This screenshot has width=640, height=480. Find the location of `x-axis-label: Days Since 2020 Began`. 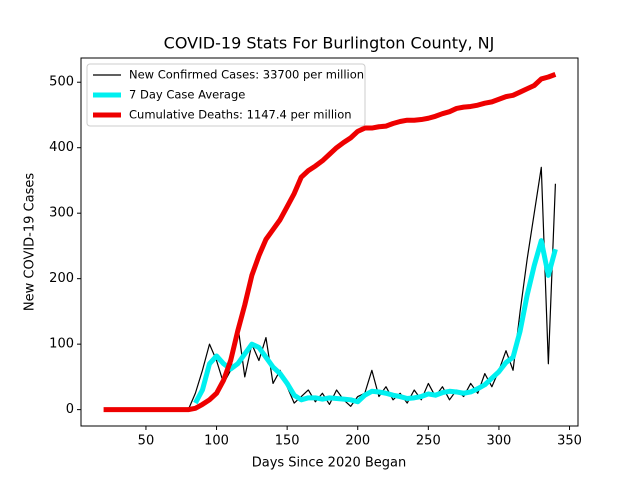

x-axis-label: Days Since 2020 Began is located at coordinates (329, 463).